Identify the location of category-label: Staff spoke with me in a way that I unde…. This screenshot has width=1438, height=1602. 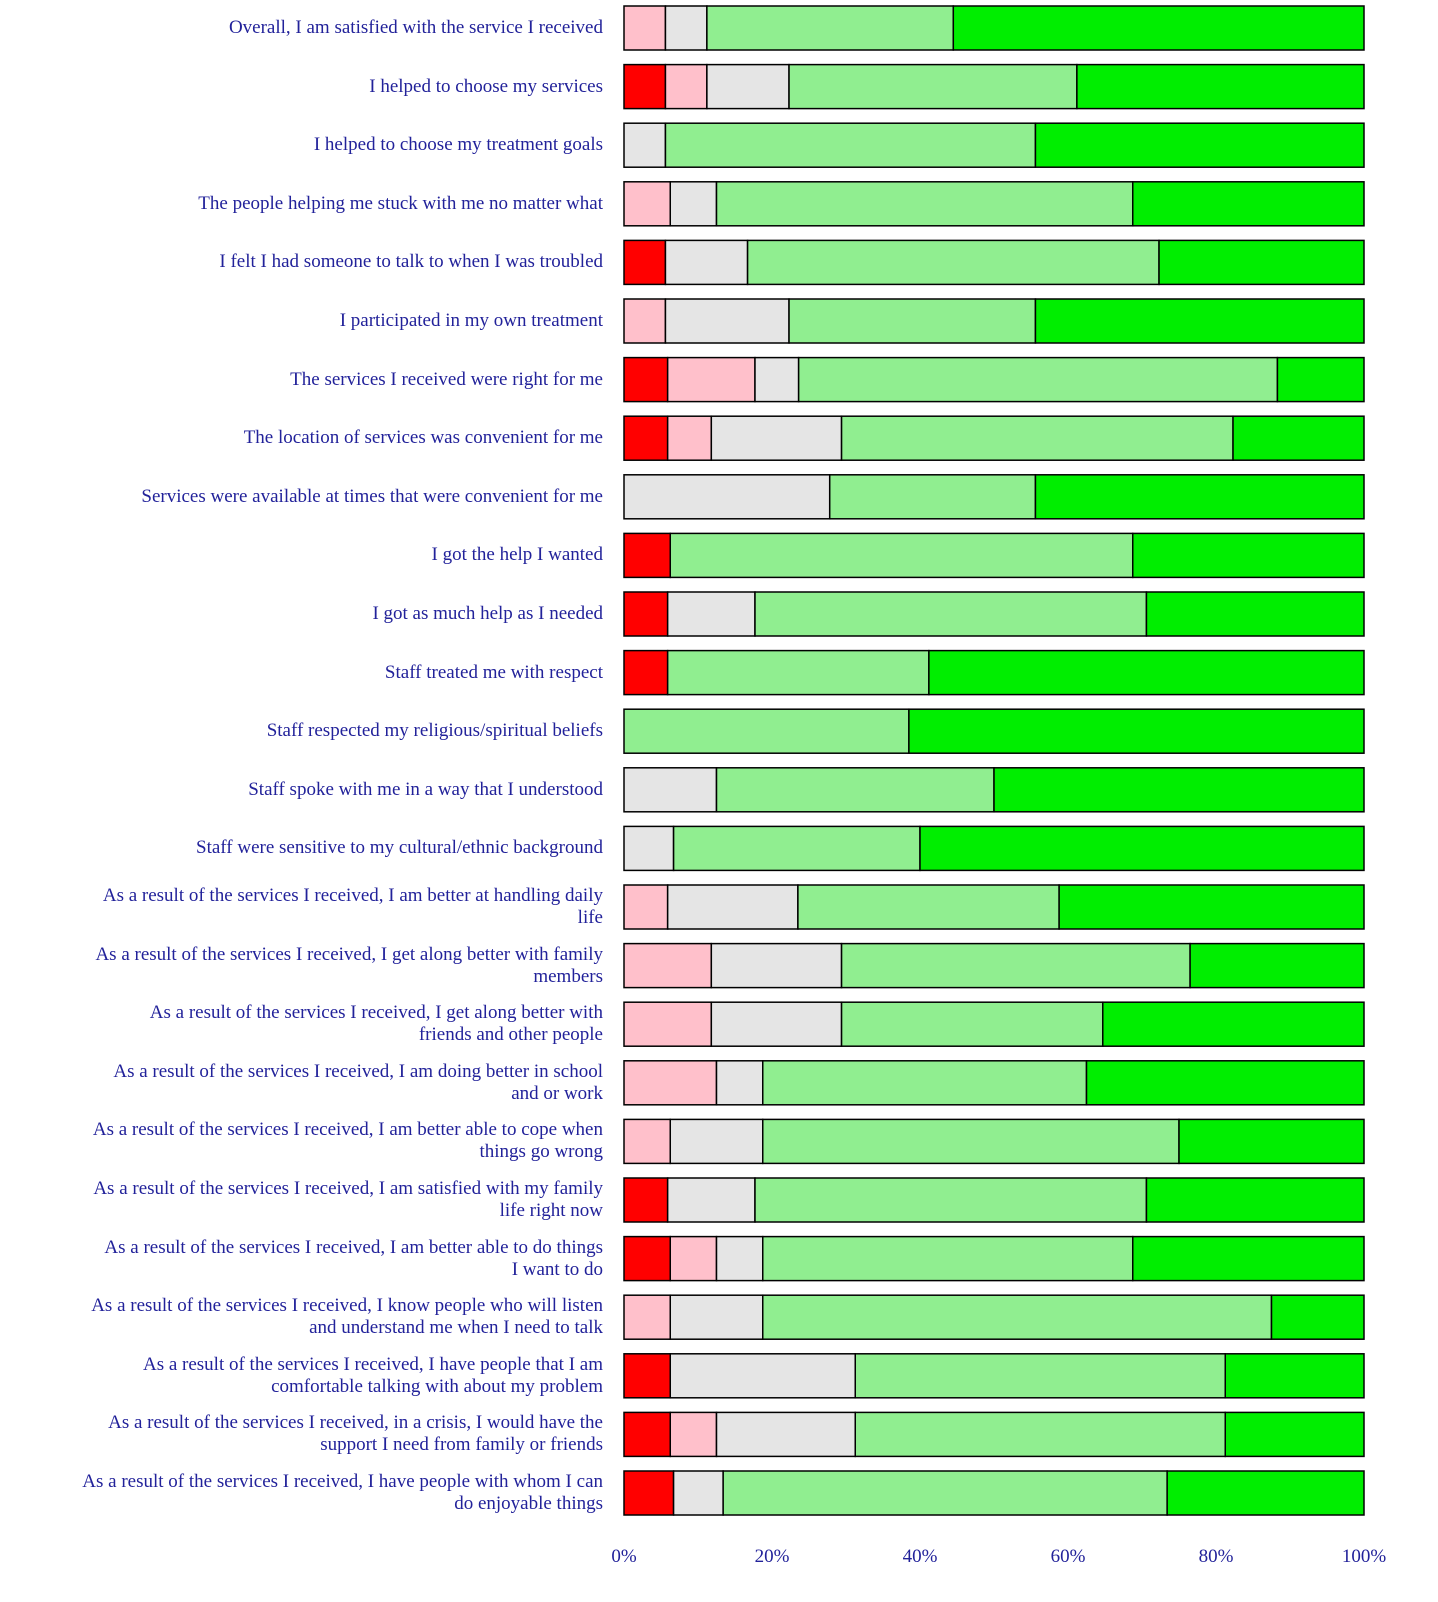
(425, 789).